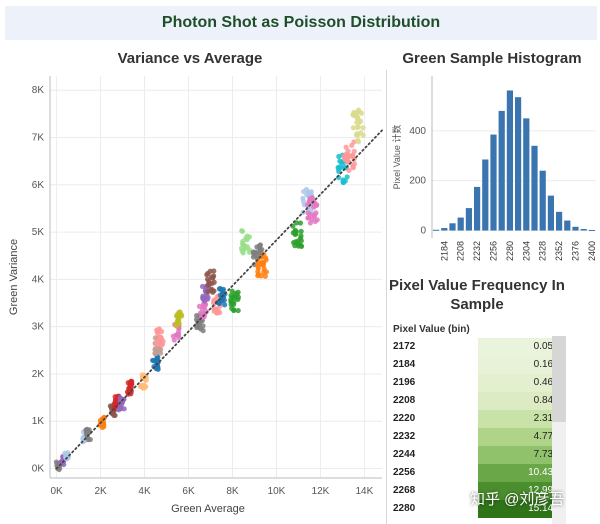 This screenshot has height=524, width=600. Describe the element at coordinates (423, 231) in the screenshot. I see `y-tick-label: 0` at that location.